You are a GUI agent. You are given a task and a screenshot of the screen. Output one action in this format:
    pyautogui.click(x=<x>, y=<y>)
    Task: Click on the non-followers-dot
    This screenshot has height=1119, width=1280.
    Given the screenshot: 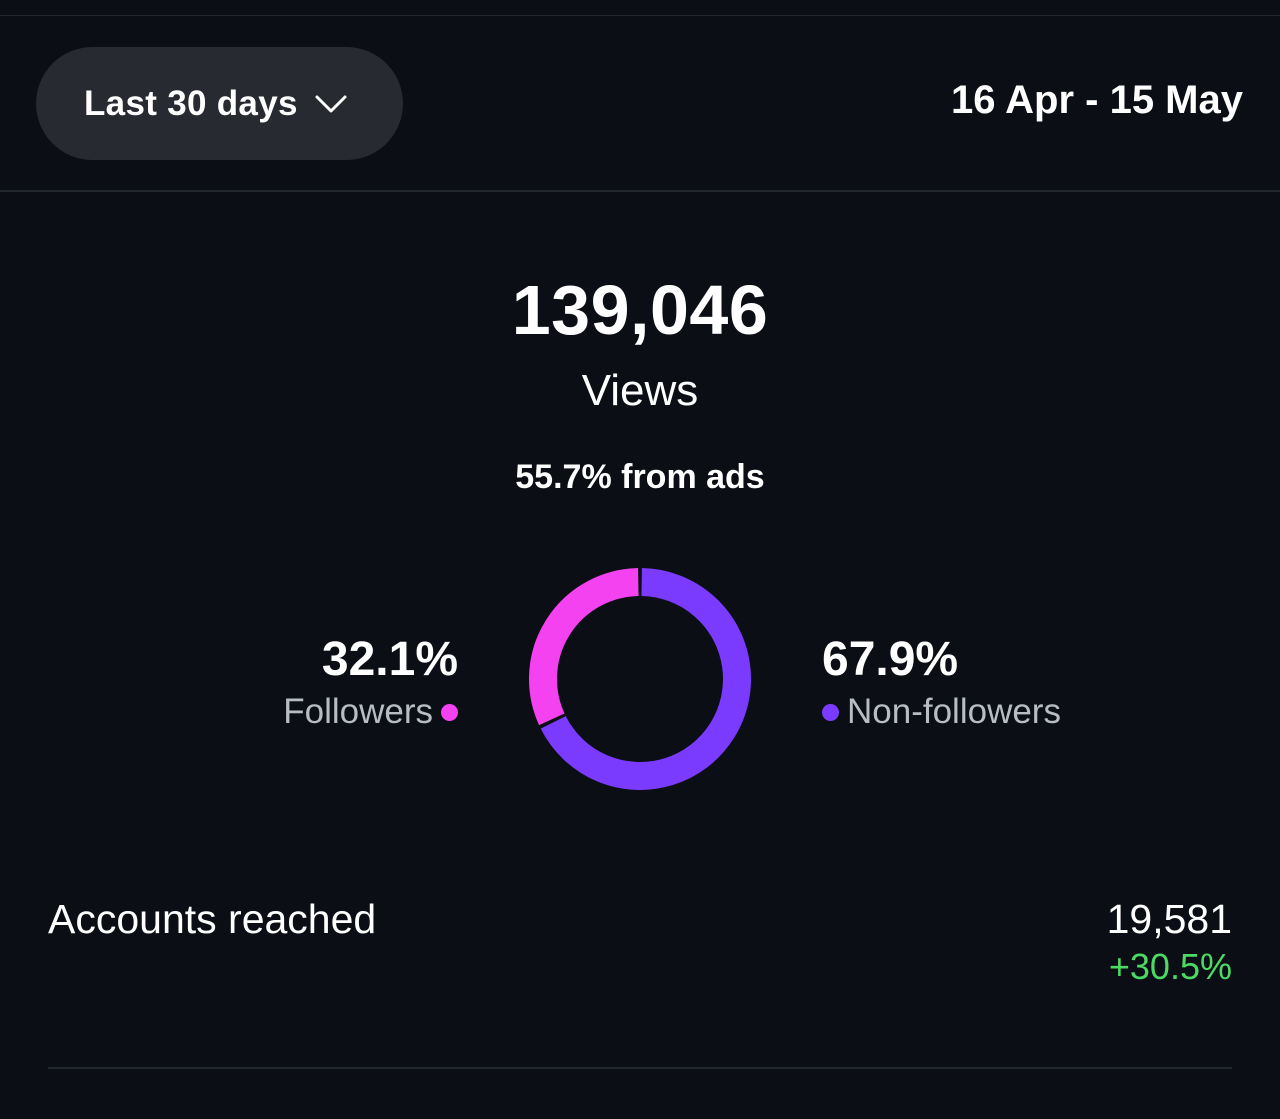 What is the action you would take?
    pyautogui.click(x=830, y=712)
    